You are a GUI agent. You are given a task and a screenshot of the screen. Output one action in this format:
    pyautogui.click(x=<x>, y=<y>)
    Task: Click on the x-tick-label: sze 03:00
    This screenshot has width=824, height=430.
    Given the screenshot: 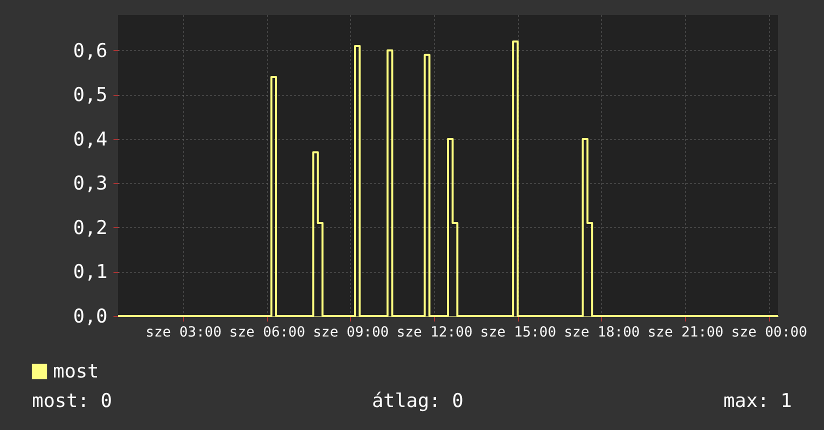 What is the action you would take?
    pyautogui.click(x=184, y=332)
    